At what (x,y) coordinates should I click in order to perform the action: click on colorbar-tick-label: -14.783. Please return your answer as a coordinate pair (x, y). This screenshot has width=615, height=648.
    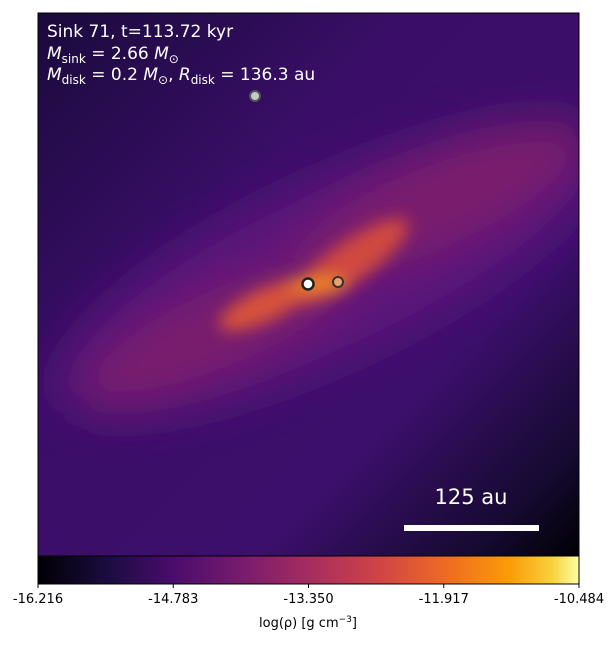
    Looking at the image, I should click on (173, 599).